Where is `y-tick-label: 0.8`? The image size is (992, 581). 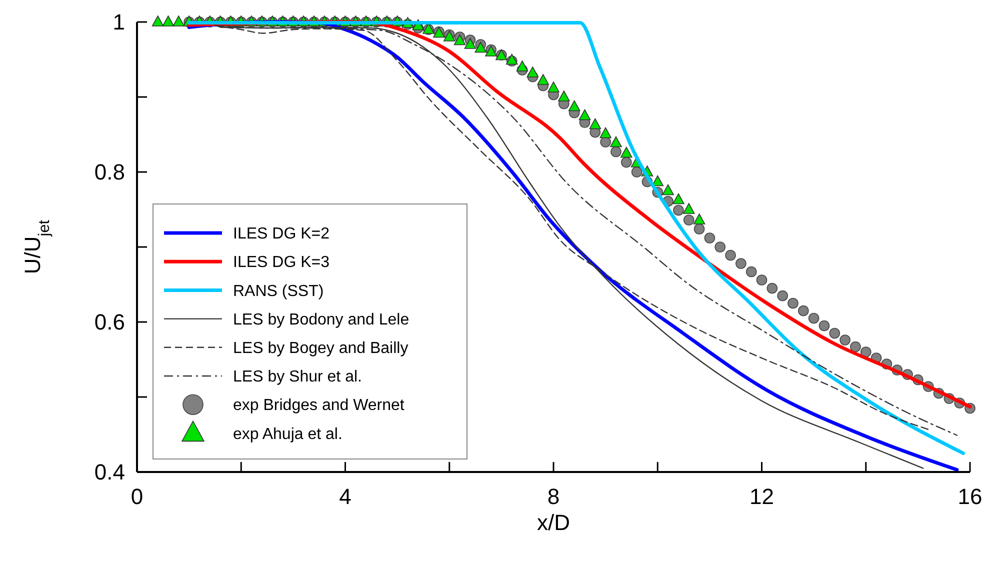 y-tick-label: 0.8 is located at coordinates (109, 172).